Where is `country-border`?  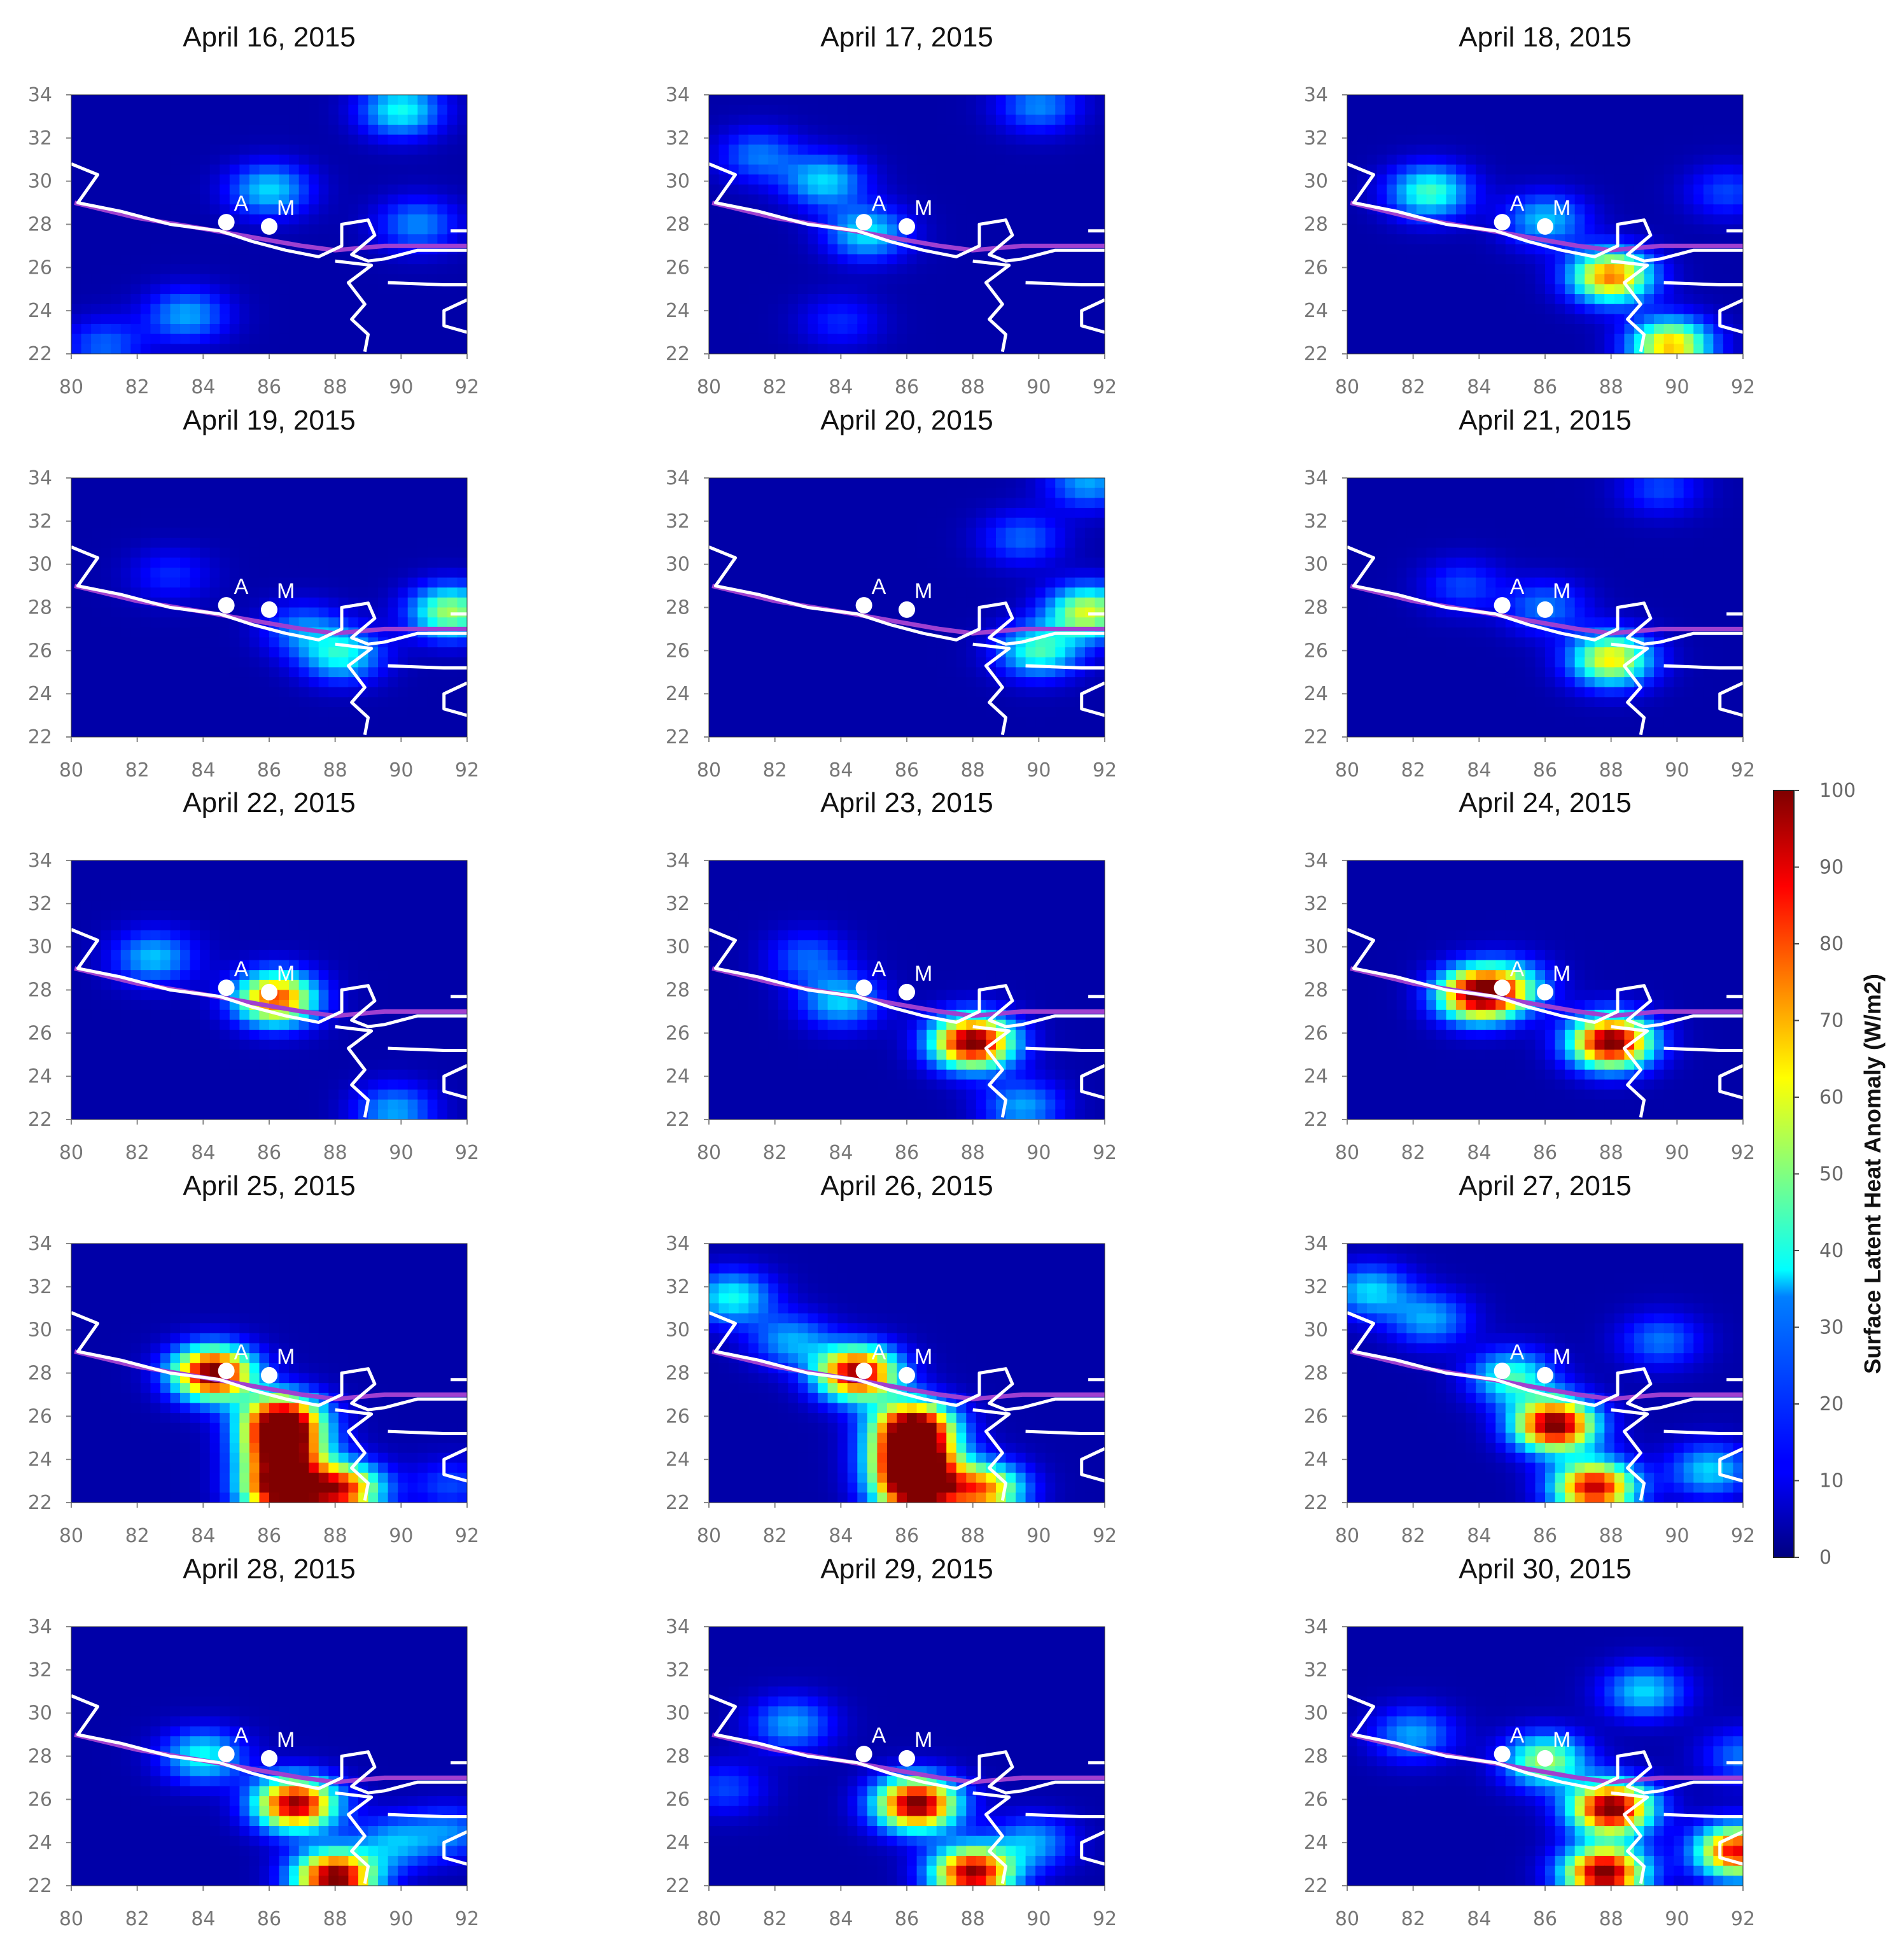 country-border is located at coordinates (427, 667).